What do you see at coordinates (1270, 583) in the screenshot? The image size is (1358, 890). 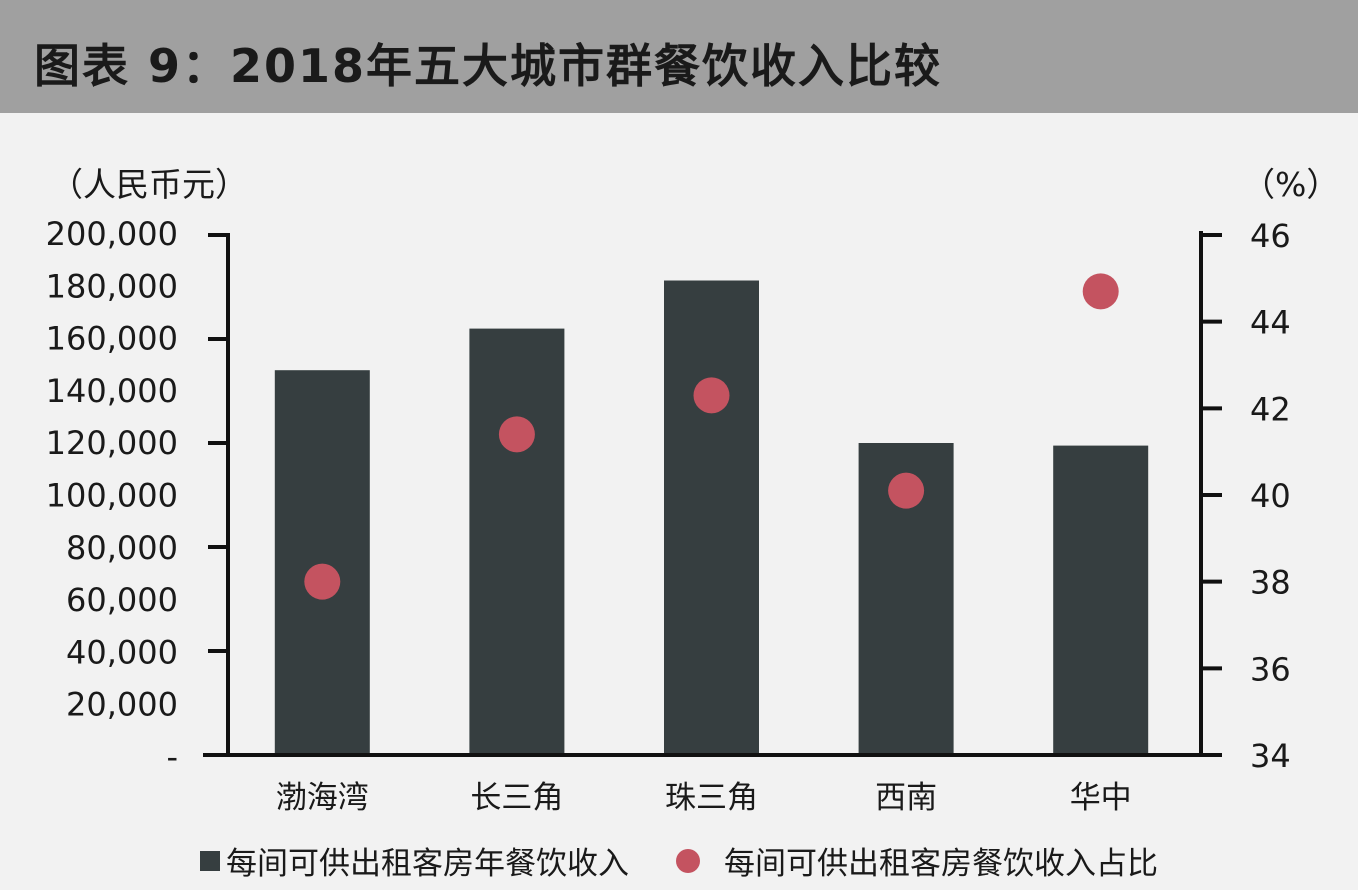 I see `right-tick-label: 38` at bounding box center [1270, 583].